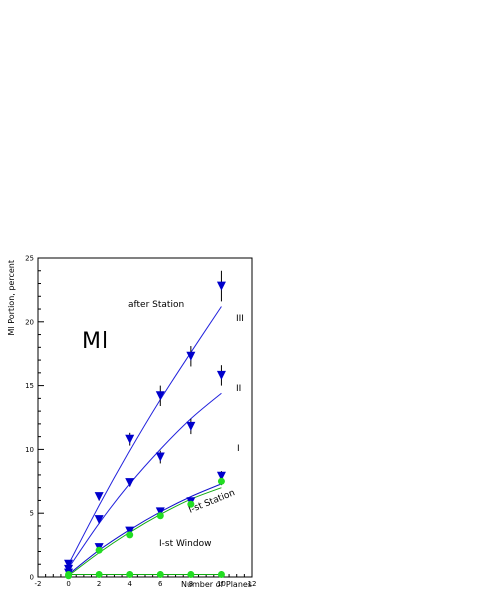 The image size is (491, 599). Describe the element at coordinates (240, 319) in the screenshot. I see `annotation-label-iii: III` at that location.